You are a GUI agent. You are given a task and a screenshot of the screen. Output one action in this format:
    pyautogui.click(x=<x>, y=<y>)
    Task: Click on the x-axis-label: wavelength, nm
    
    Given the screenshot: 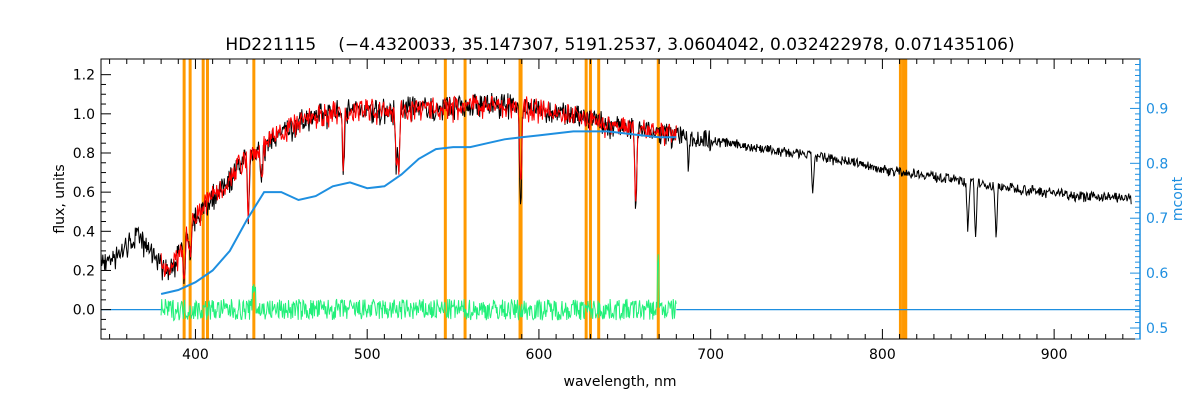 What is the action you would take?
    pyautogui.click(x=620, y=382)
    